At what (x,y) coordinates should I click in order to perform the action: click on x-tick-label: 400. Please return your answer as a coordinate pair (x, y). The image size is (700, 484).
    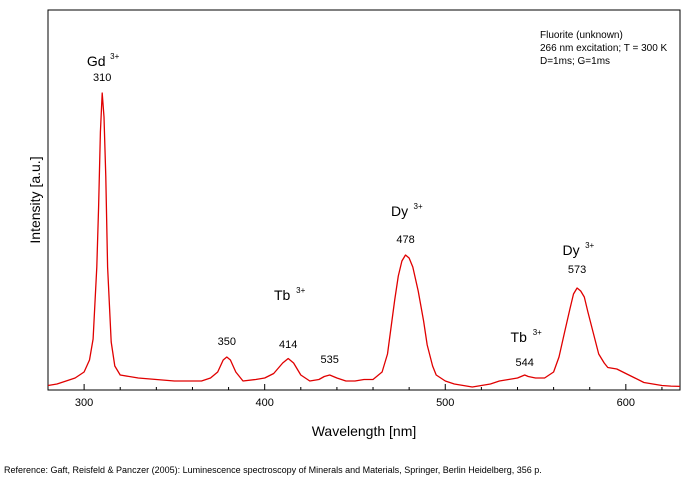
    Looking at the image, I should click on (265, 403).